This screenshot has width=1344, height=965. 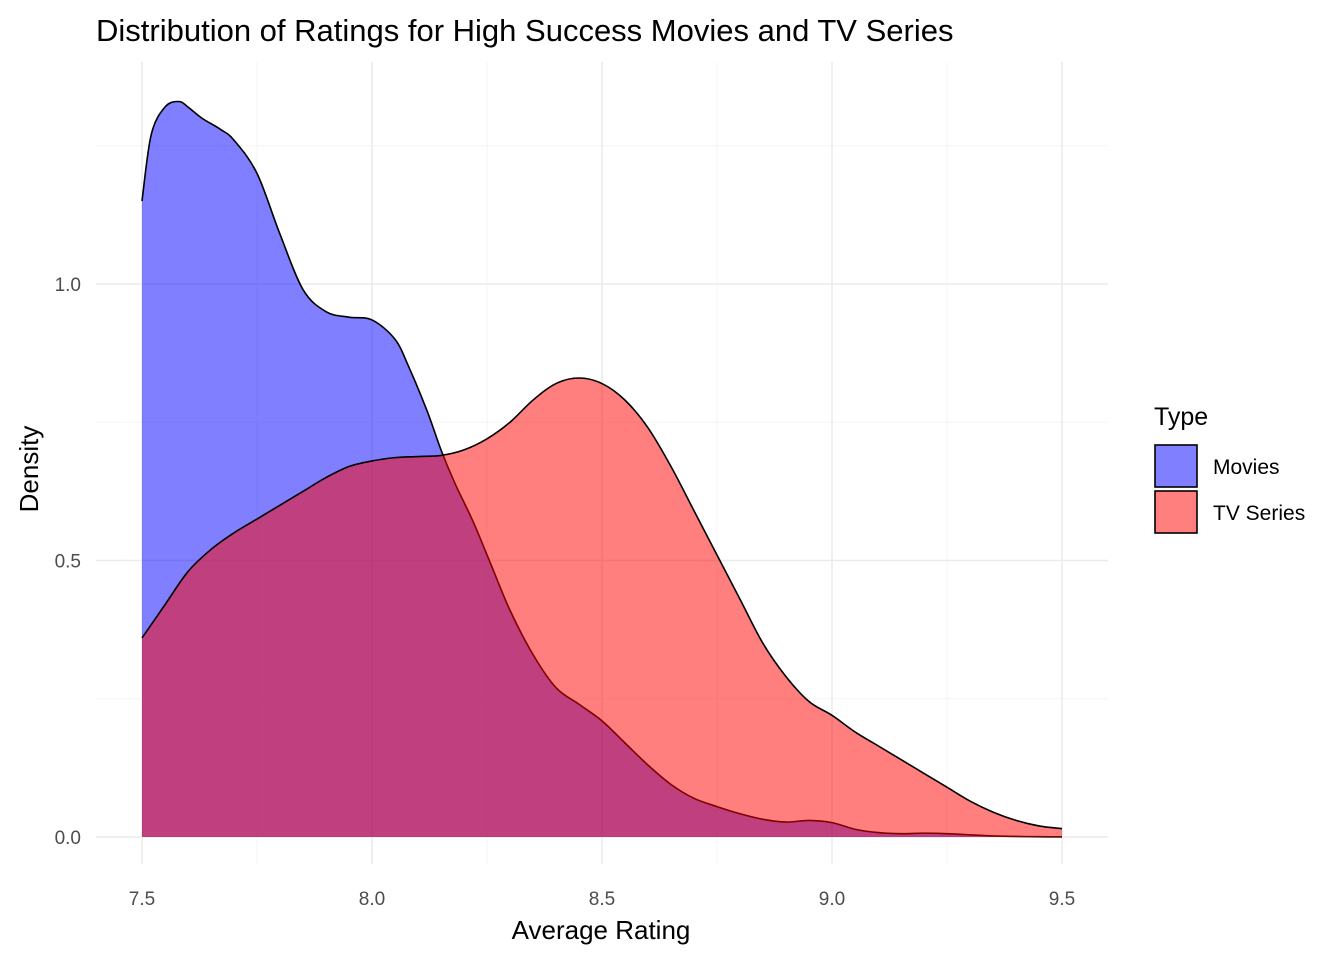 I want to click on x-tick-label: 8.5, so click(x=602, y=899).